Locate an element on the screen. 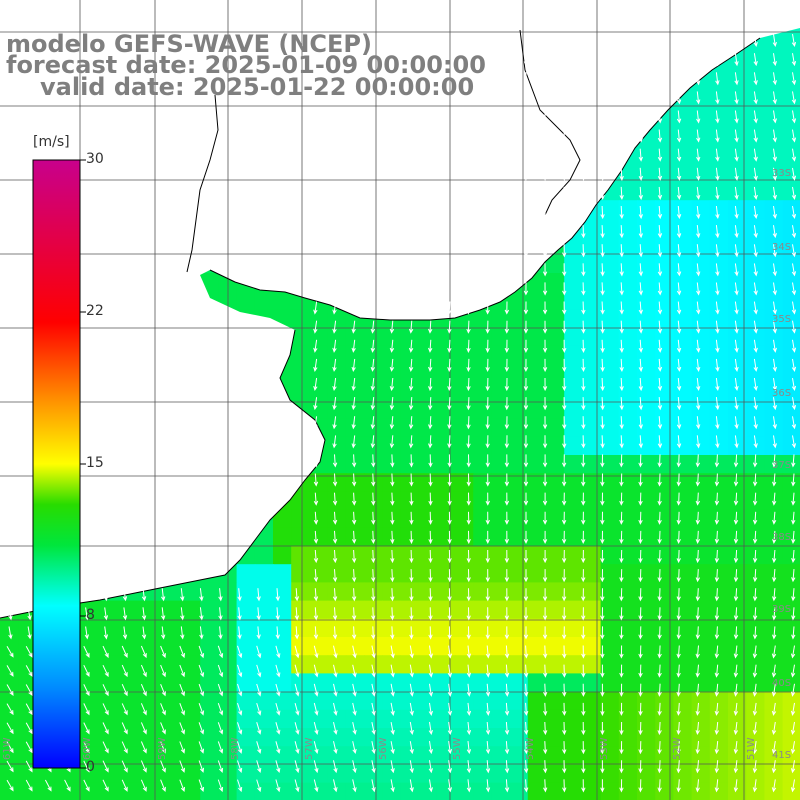 This screenshot has height=800, width=800. title-valid-date: valid date: 2025-01-22 00:00:00 is located at coordinates (257, 87).